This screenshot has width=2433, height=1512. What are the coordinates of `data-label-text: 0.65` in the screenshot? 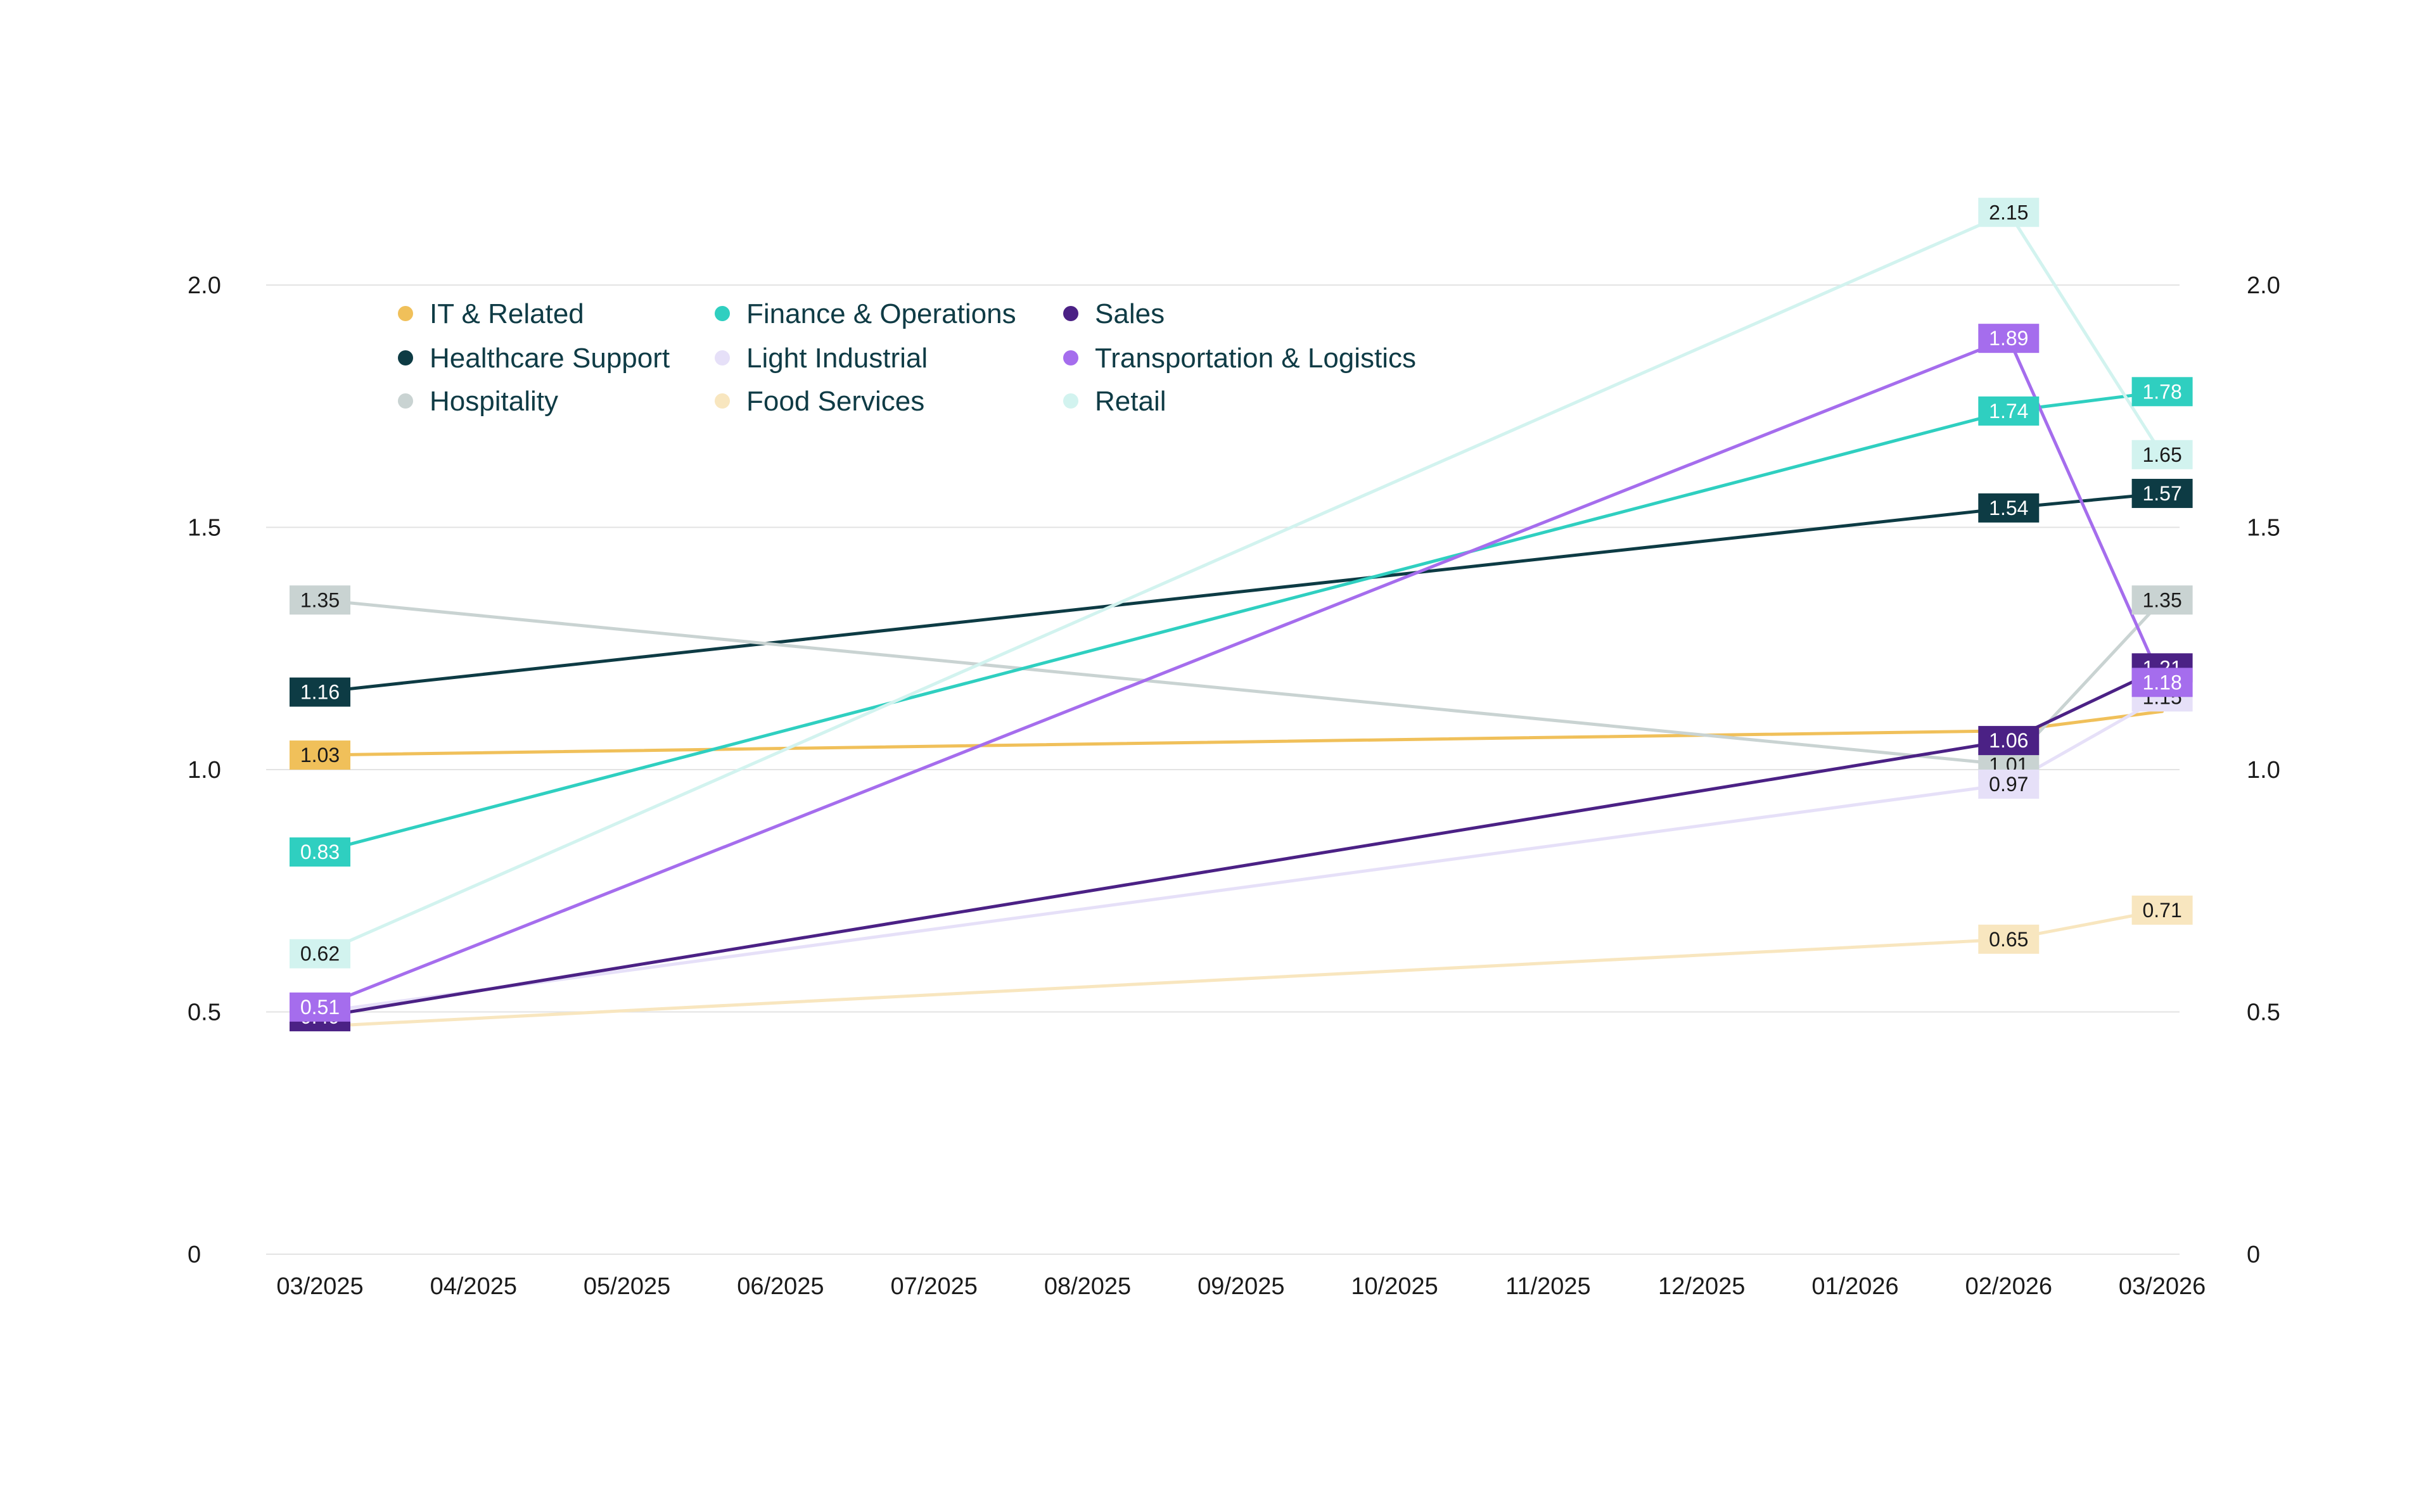 It's located at (2008, 939).